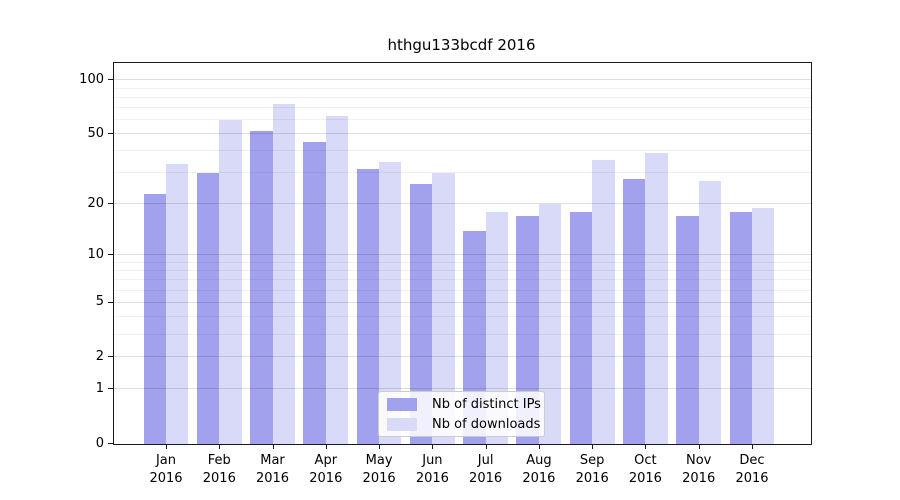  Describe the element at coordinates (219, 470) in the screenshot. I see `x-tick-label: Feb 2016` at that location.